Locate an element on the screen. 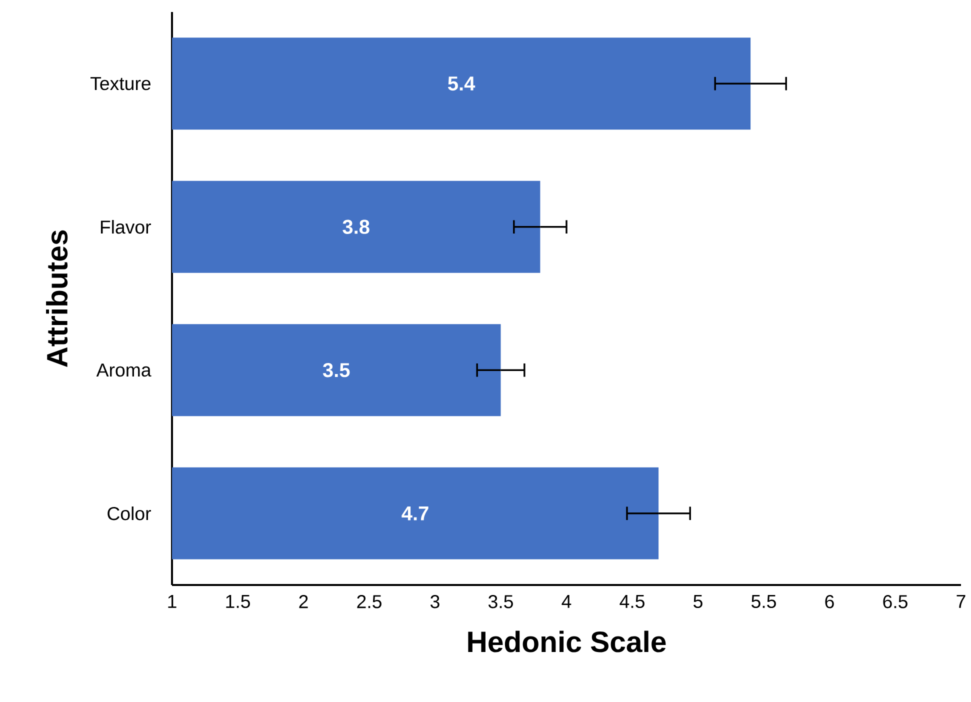 This screenshot has height=702, width=971. y-tick-label: Color is located at coordinates (129, 513).